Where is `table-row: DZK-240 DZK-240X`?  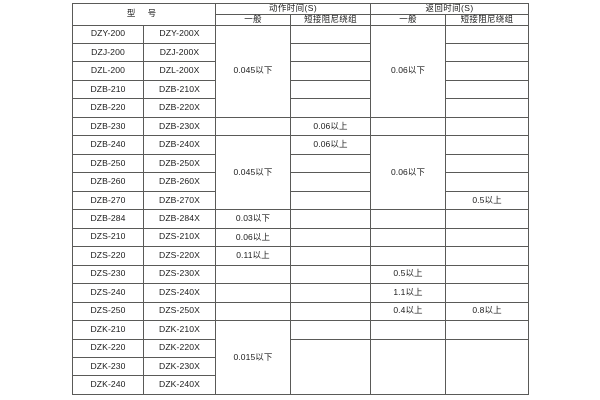 table-row: DZK-240 DZK-240X is located at coordinates (300, 385).